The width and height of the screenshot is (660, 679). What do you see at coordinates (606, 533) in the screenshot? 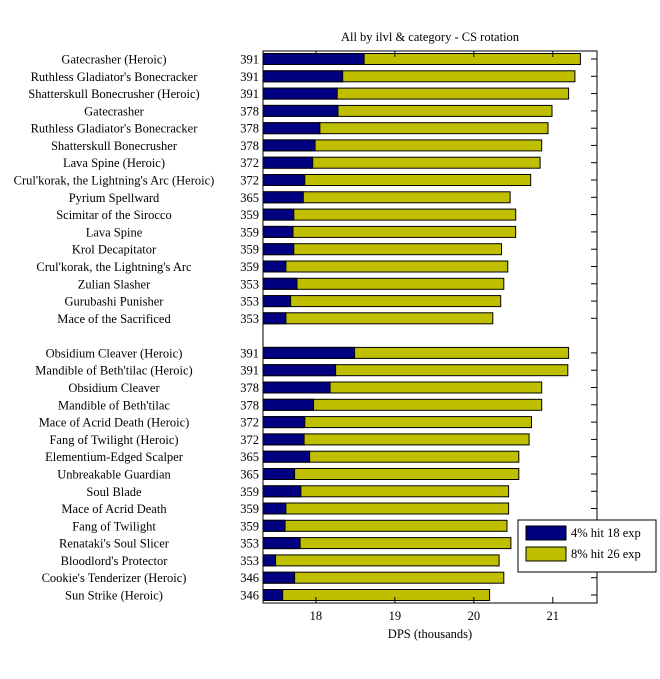
I see `legend-label-series1: 4% hit 18 exp` at bounding box center [606, 533].